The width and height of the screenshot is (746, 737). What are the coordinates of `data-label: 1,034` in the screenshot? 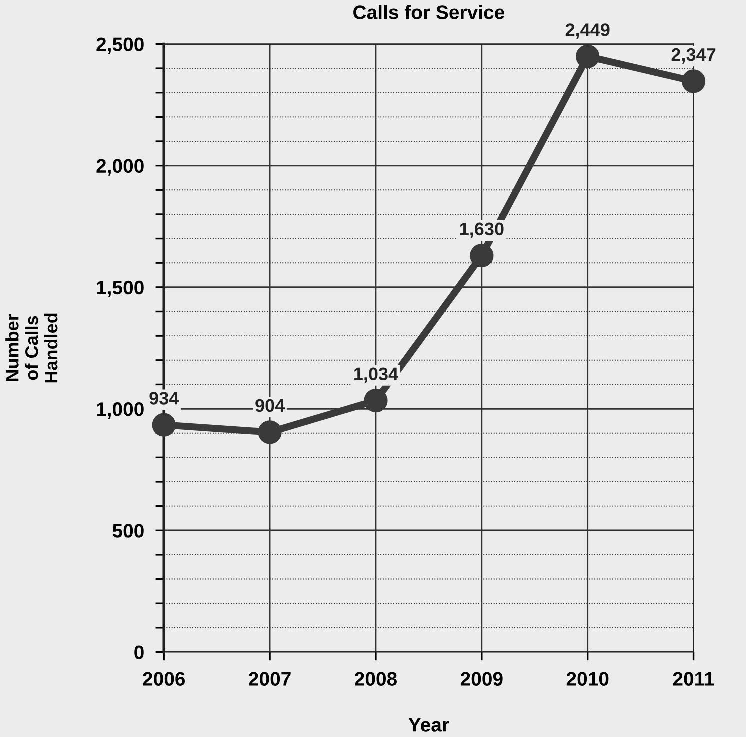 It's located at (376, 376).